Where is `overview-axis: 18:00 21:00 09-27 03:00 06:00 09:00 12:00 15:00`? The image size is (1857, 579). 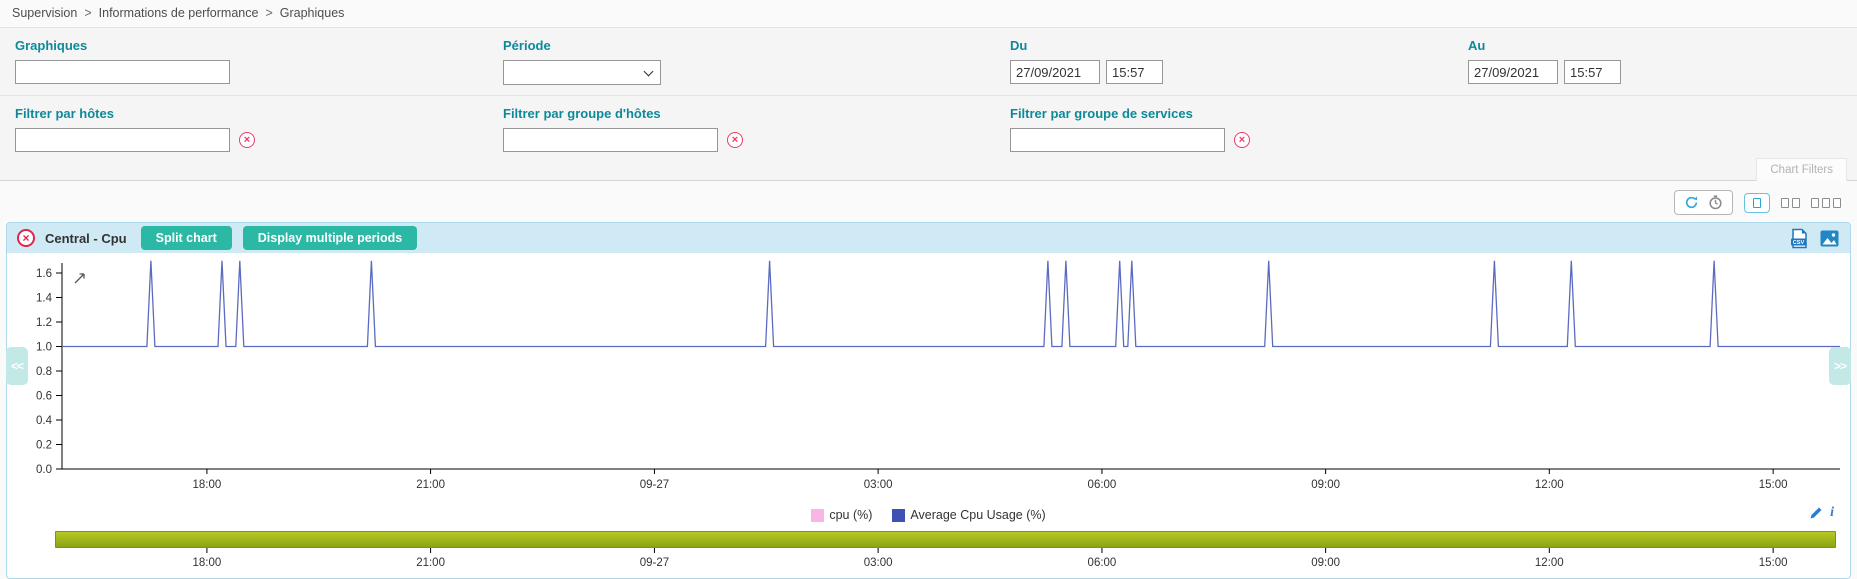 overview-axis: 18:00 21:00 09-27 03:00 06:00 09:00 12:00 15:00 is located at coordinates (990, 558).